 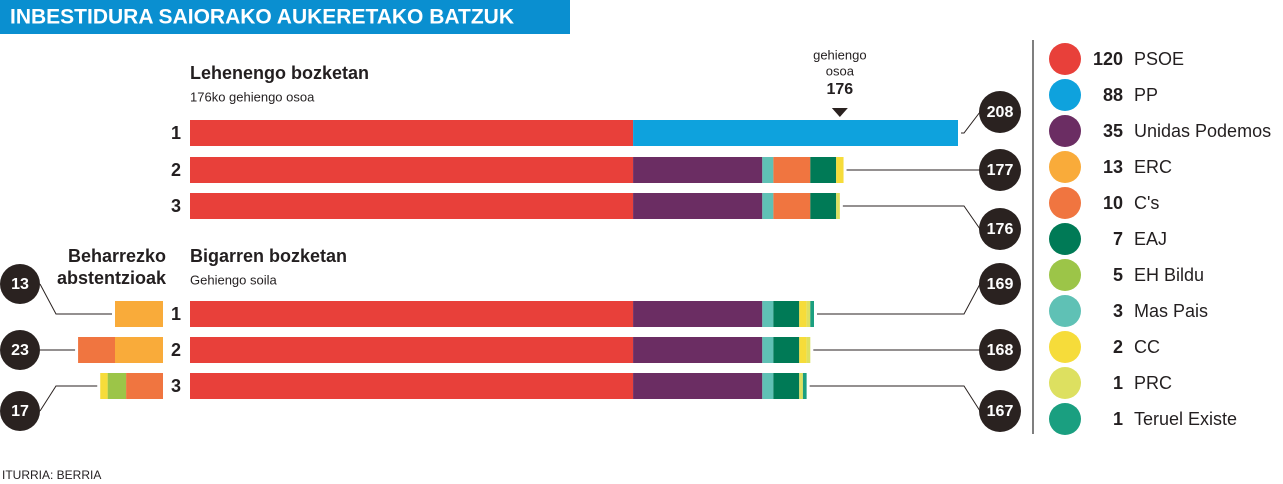 What do you see at coordinates (252, 96) in the screenshot?
I see `group-subtitle: 176ko gehiengo osoa` at bounding box center [252, 96].